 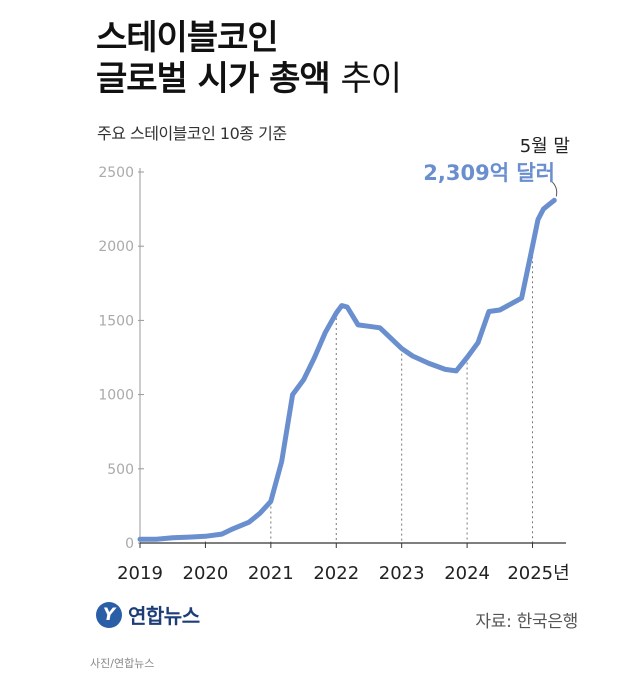 What do you see at coordinates (336, 573) in the screenshot?
I see `x-tick-label: 2022` at bounding box center [336, 573].